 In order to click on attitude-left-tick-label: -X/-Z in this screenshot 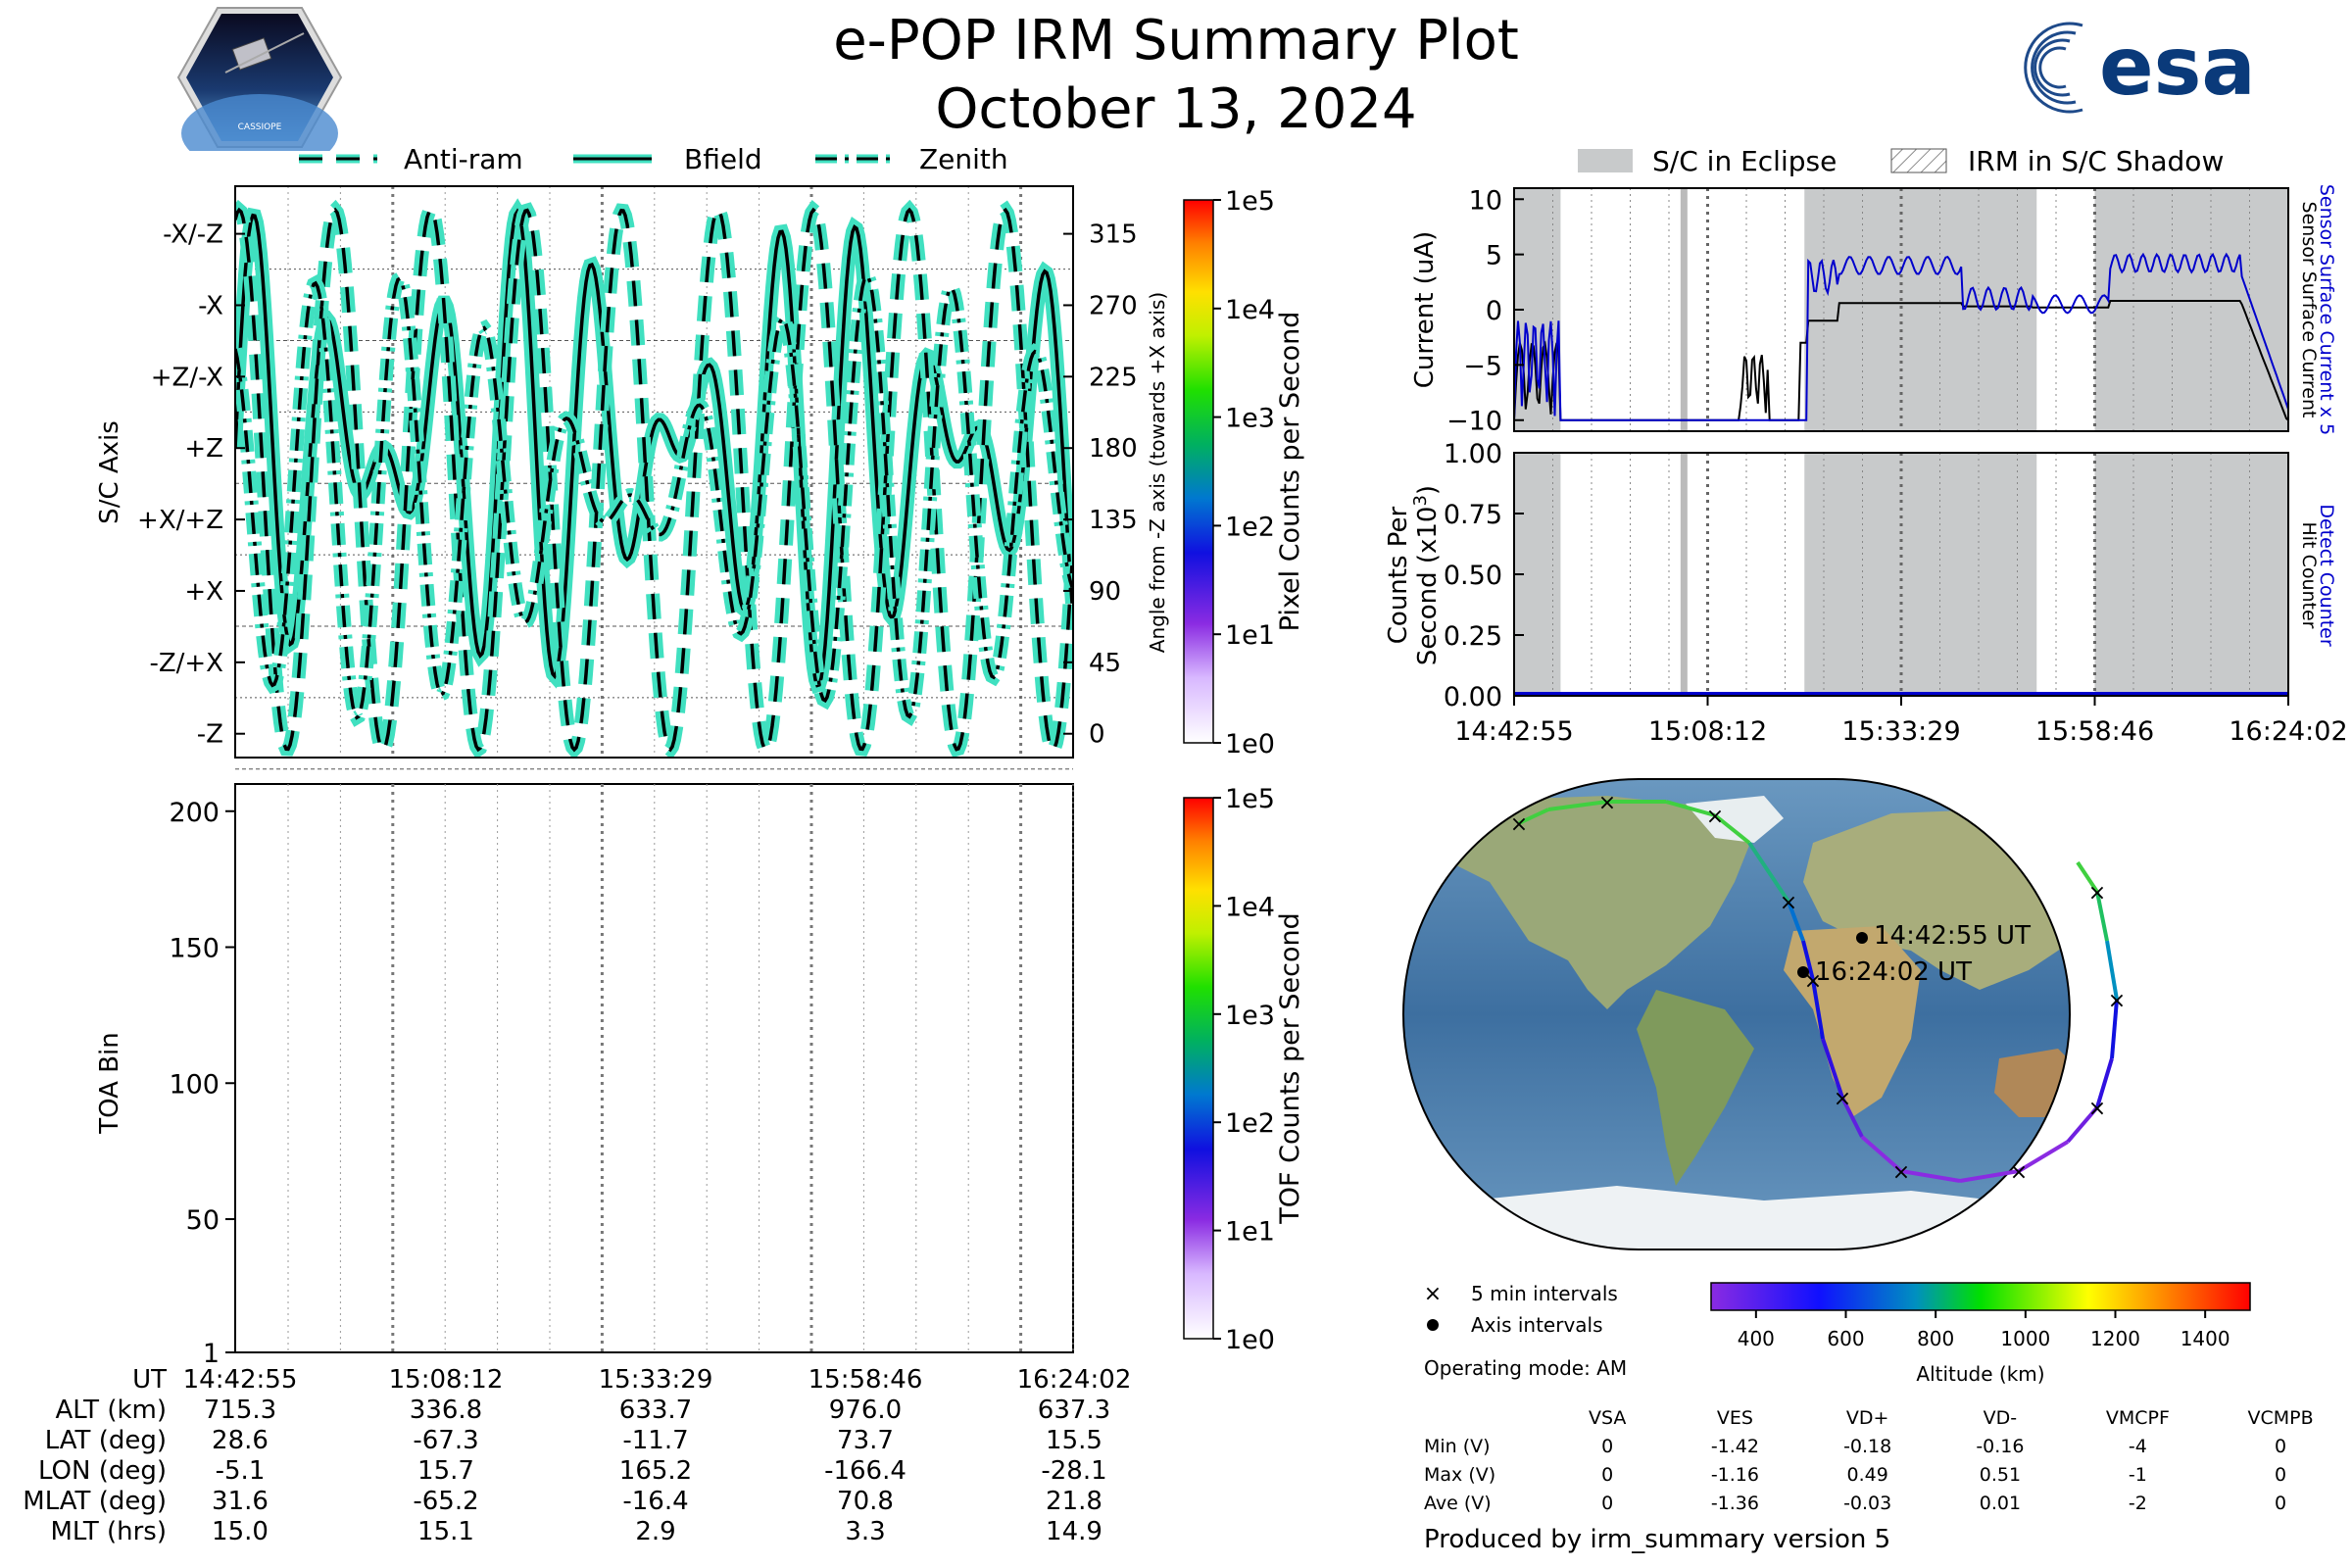, I will do `click(193, 235)`.